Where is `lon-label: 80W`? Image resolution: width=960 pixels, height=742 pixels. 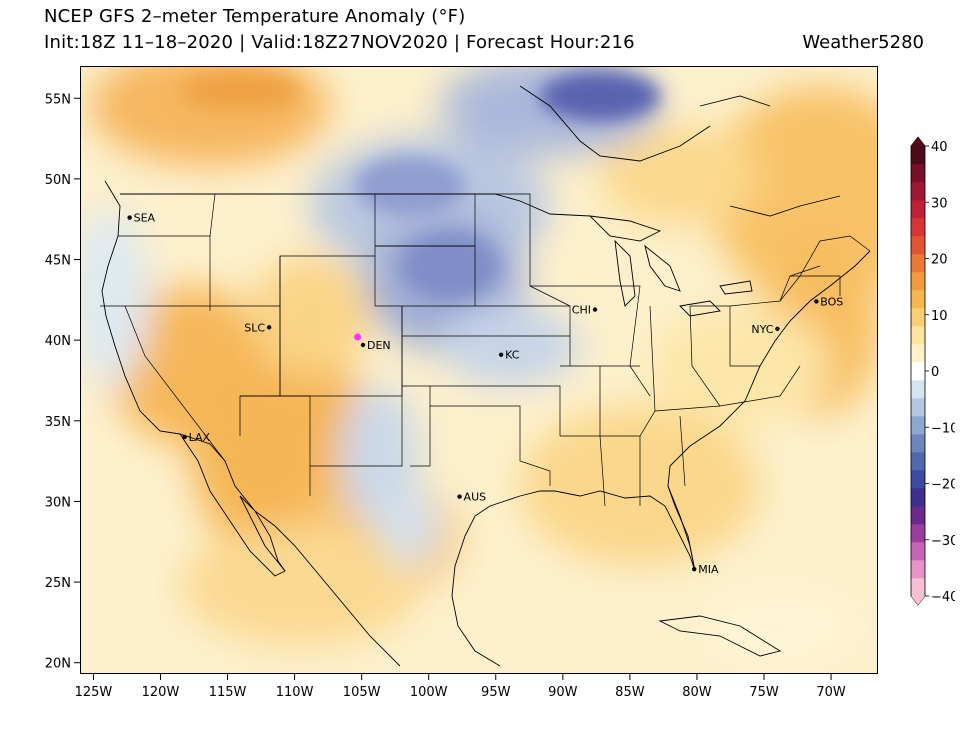
lon-label: 80W is located at coordinates (697, 692).